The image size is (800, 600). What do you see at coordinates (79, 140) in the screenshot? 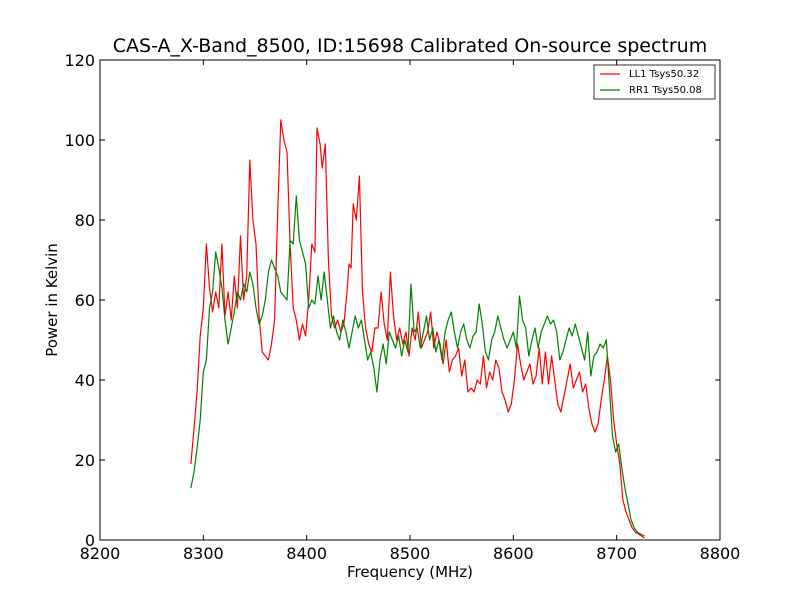
I see `y-tick-label: 100` at bounding box center [79, 140].